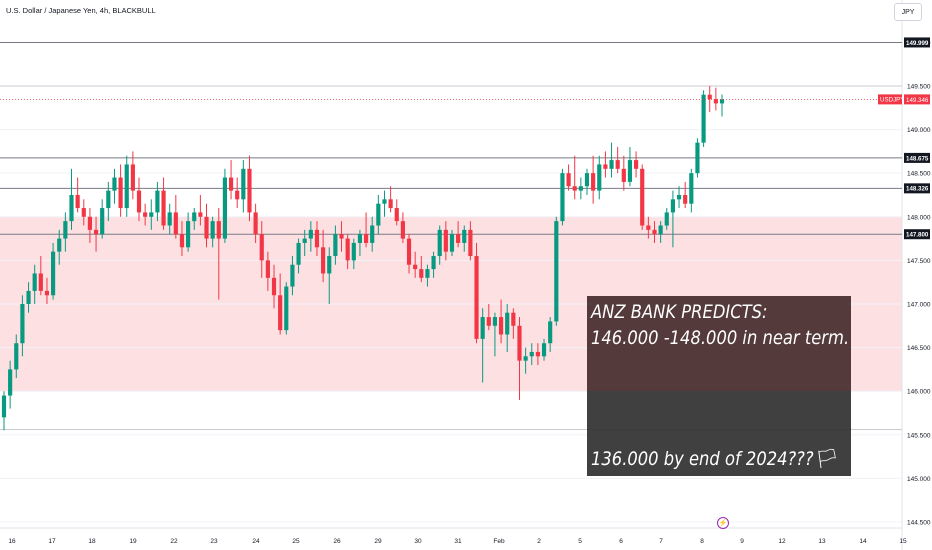 This screenshot has height=550, width=932. What do you see at coordinates (133, 541) in the screenshot?
I see `x-tick-label: 19` at bounding box center [133, 541].